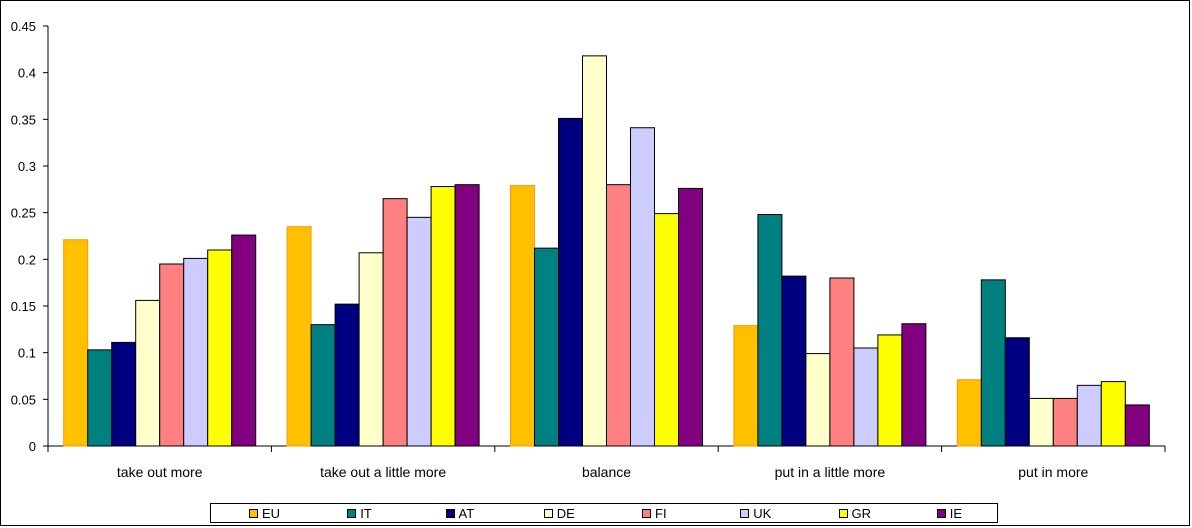 The width and height of the screenshot is (1192, 528). What do you see at coordinates (23, 119) in the screenshot?
I see `y-tick-label: 0.35` at bounding box center [23, 119].